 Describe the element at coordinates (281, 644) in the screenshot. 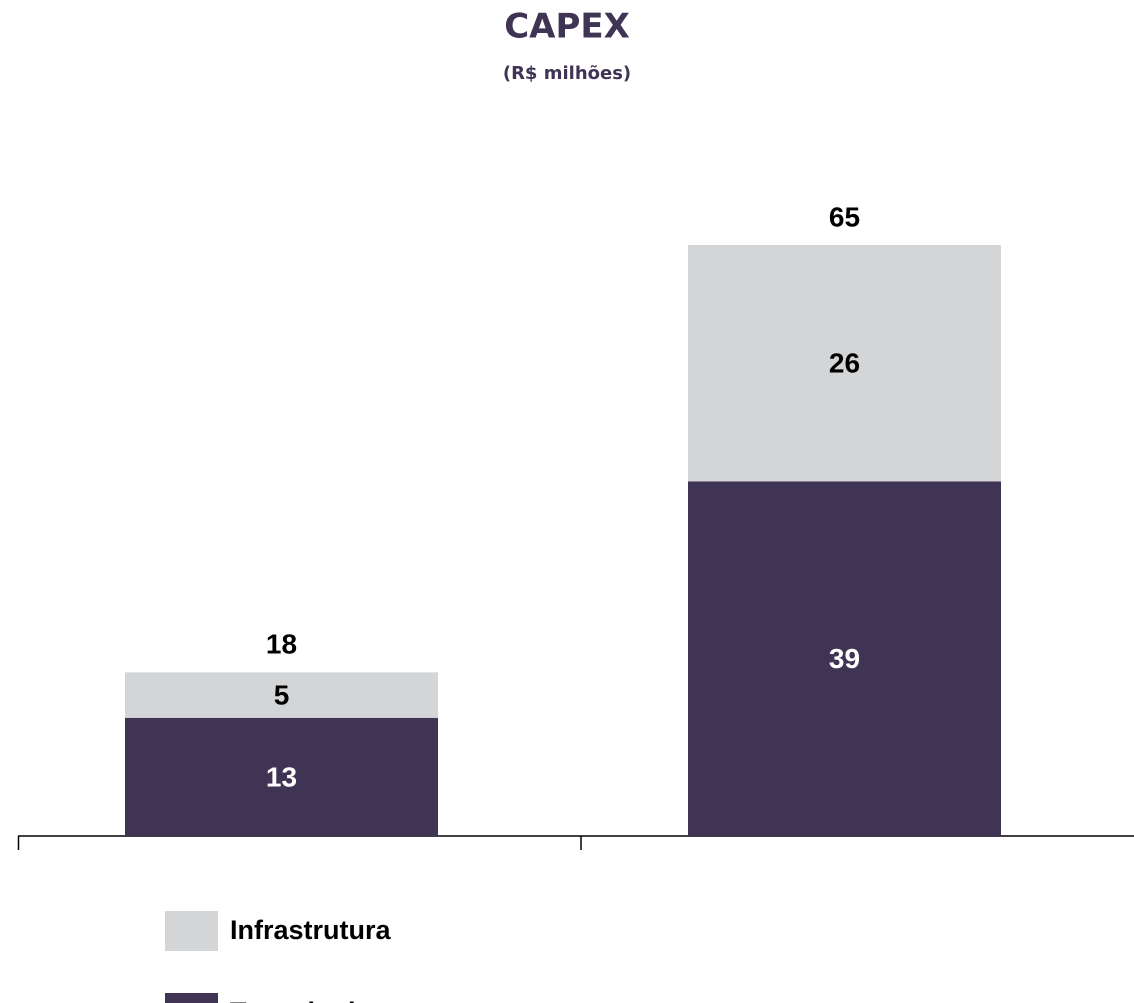

I see `total-label: 18` at that location.